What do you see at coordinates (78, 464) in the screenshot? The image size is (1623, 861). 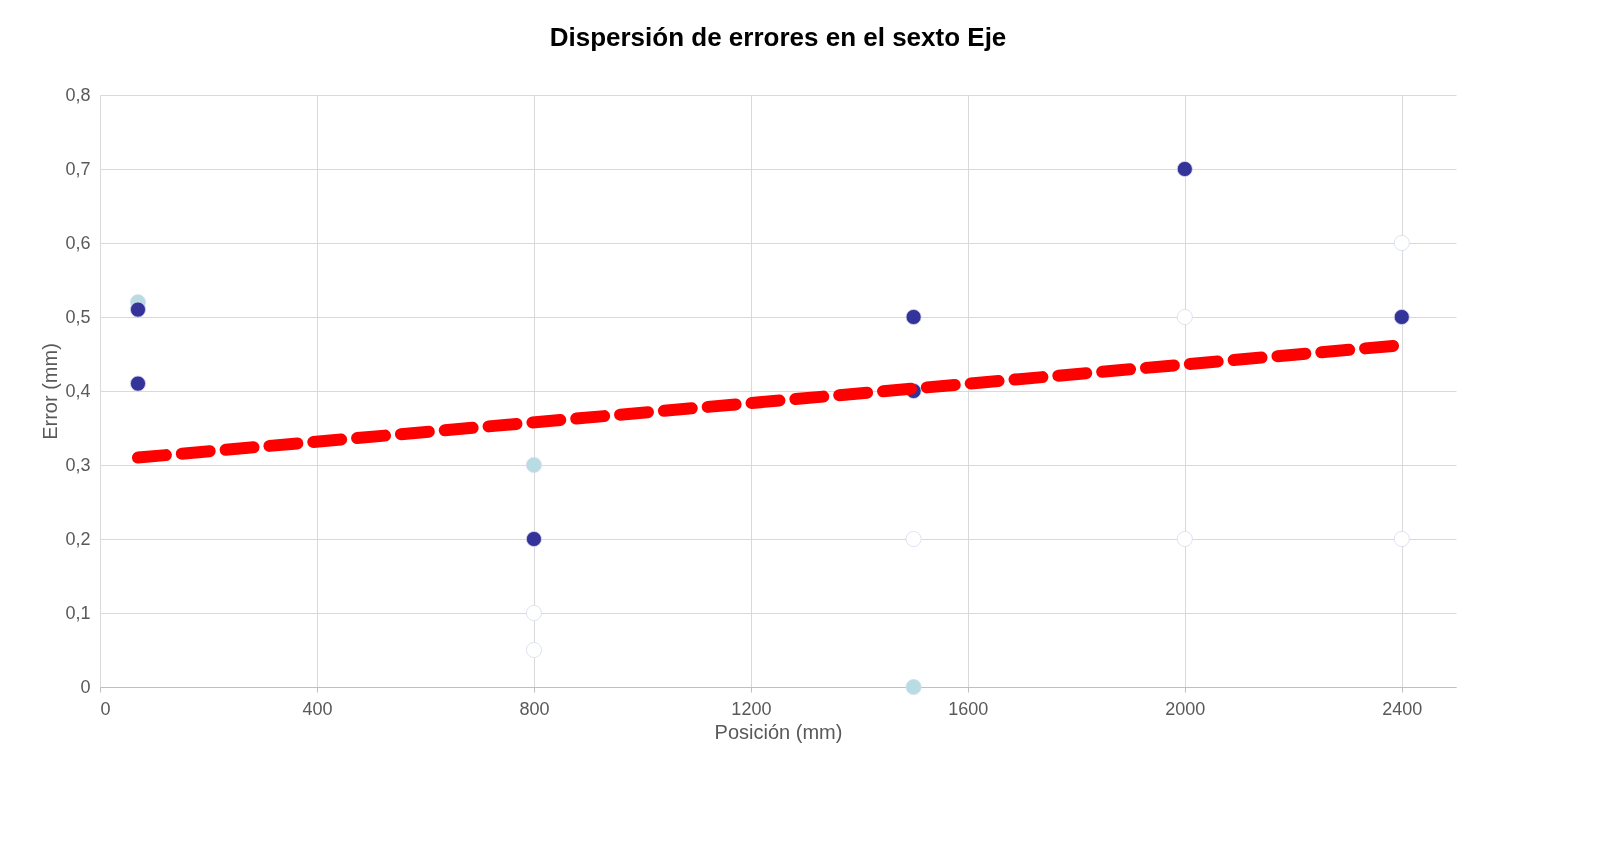 I see `y-tick-label: 0,3` at bounding box center [78, 464].